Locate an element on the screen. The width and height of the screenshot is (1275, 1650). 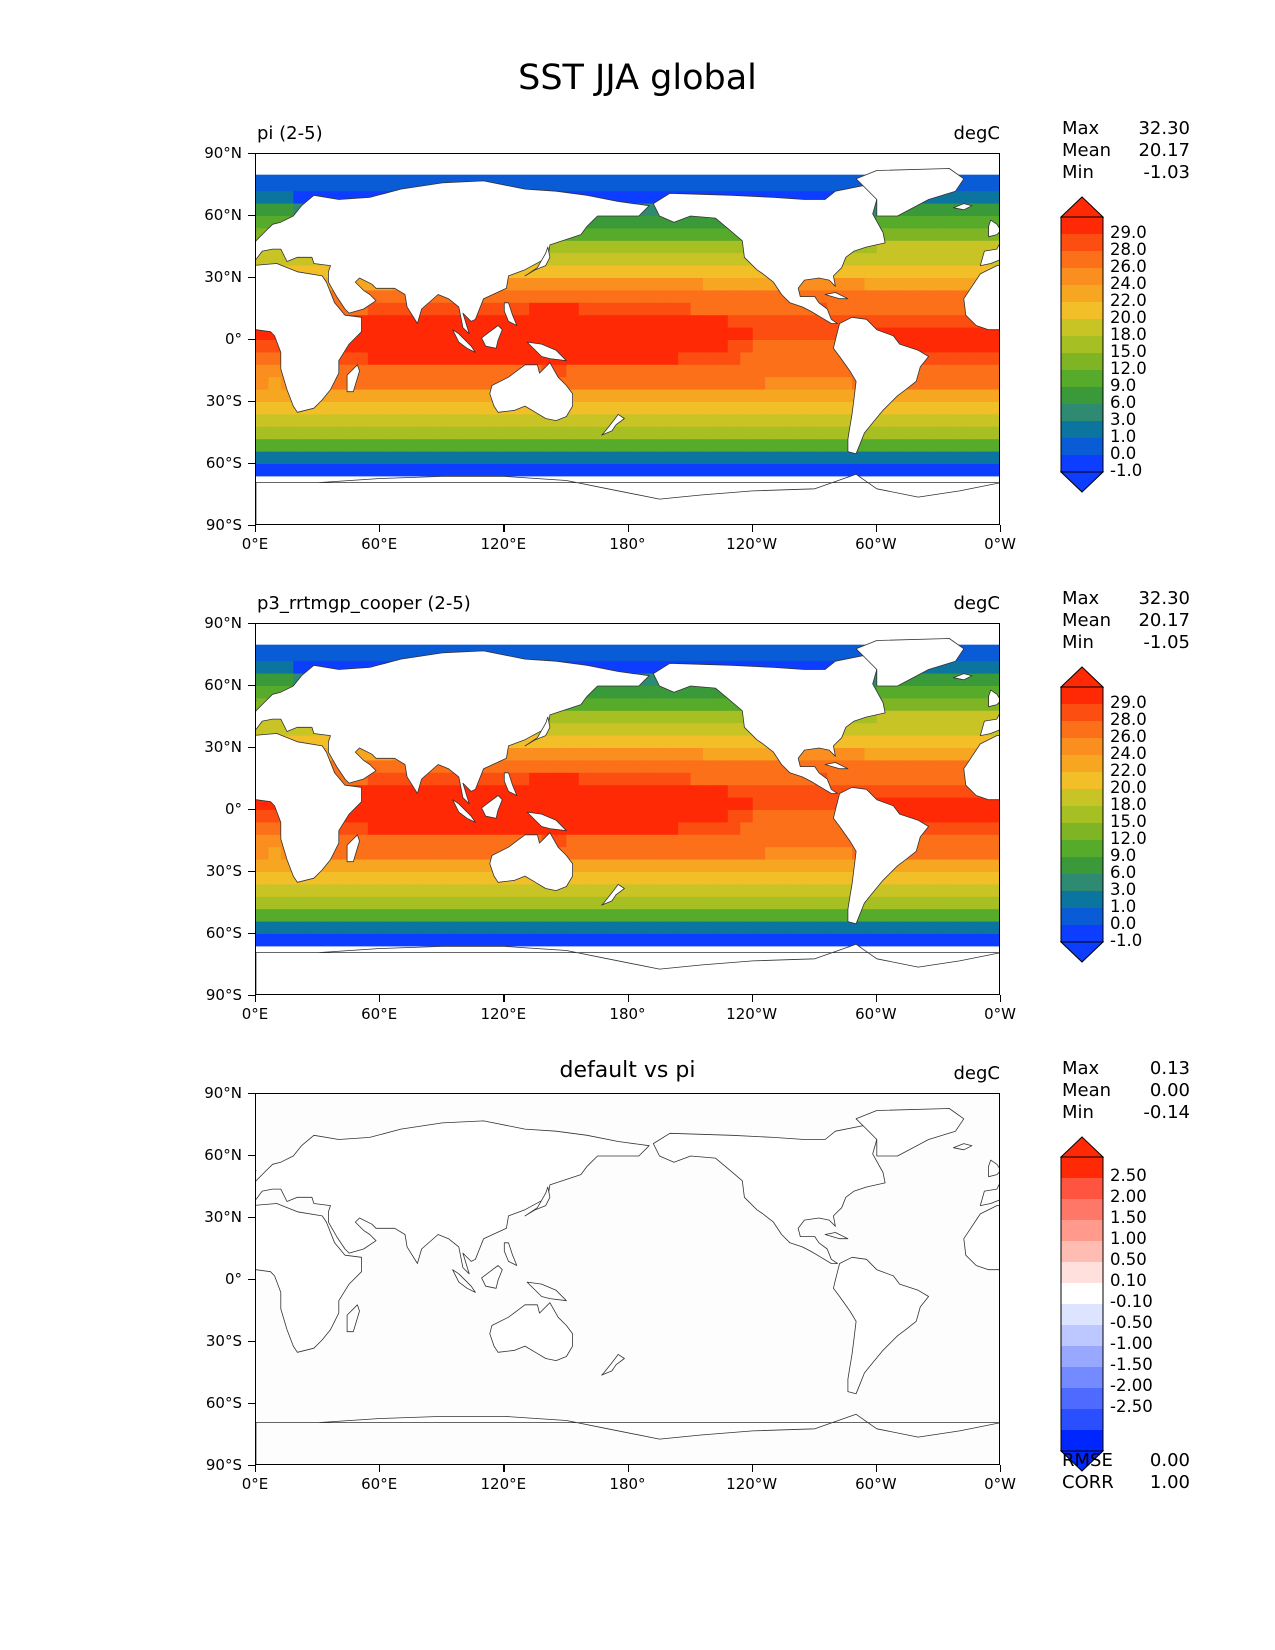
land-antarctica is located at coordinates (627, 486).